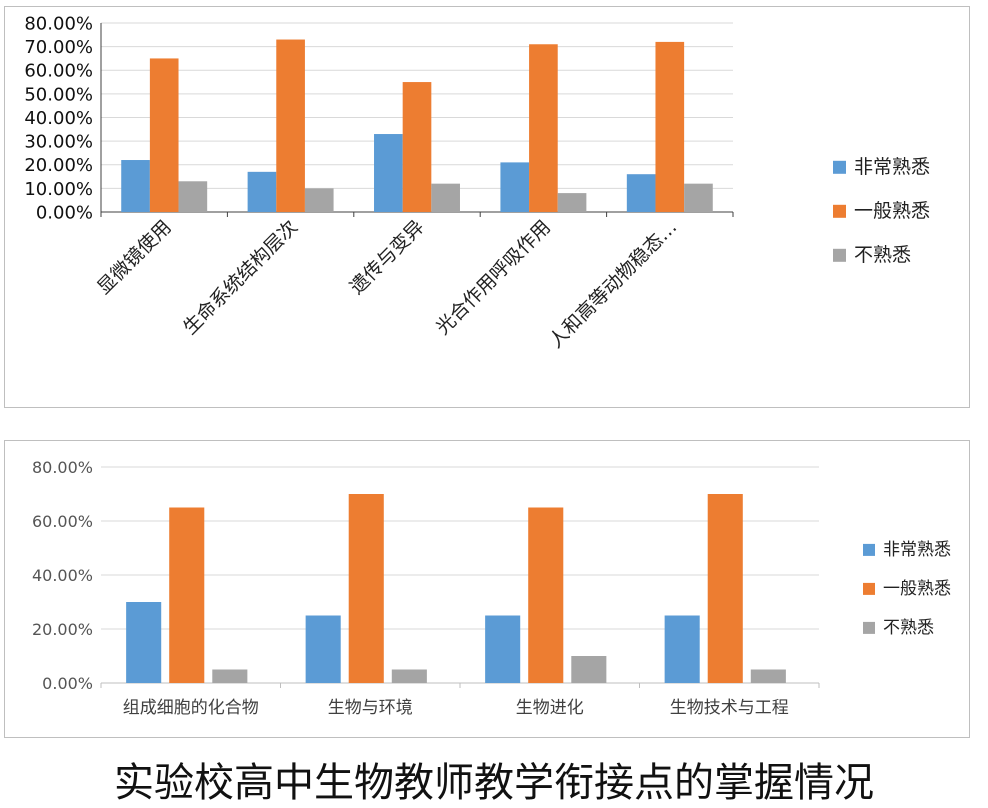 The height and width of the screenshot is (808, 988). I want to click on x-category-label: 生物进化, so click(550, 708).